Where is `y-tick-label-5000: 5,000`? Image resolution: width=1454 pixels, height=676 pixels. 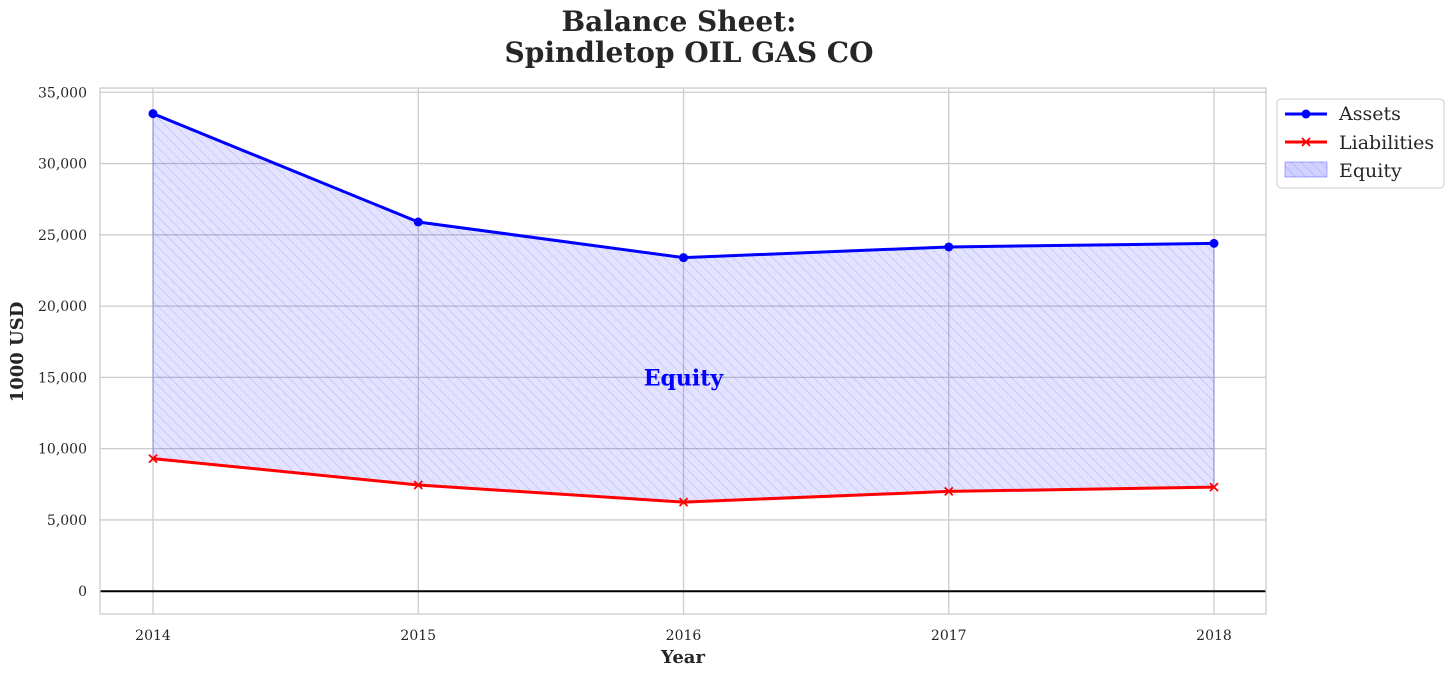
y-tick-label-5000: 5,000 is located at coordinates (67, 521).